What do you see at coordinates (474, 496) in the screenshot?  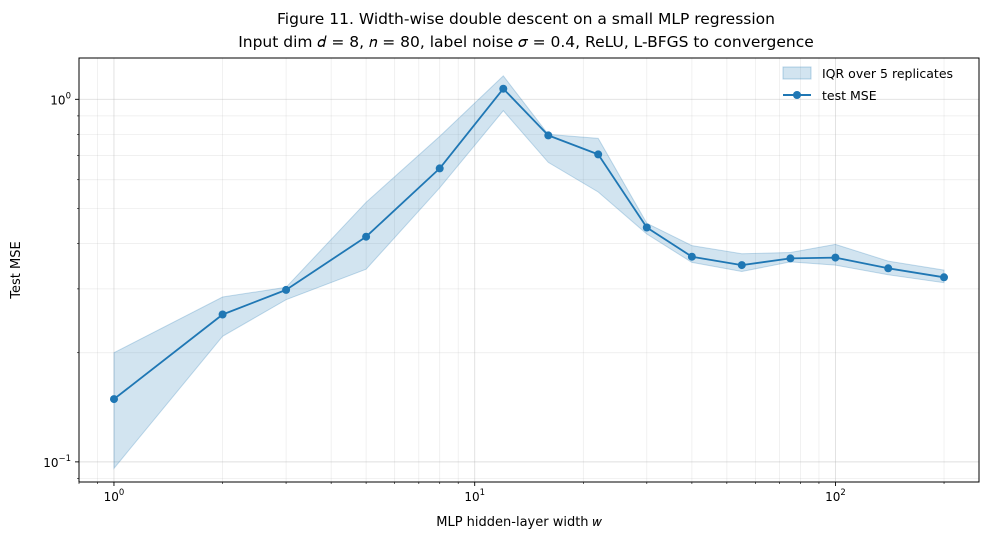 I see `x-tick-label: 10¹` at bounding box center [474, 496].